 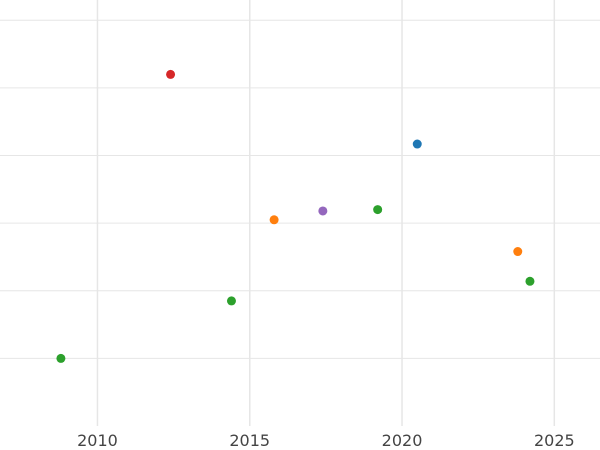 What do you see at coordinates (554, 440) in the screenshot?
I see `x-tick-label: 2025` at bounding box center [554, 440].